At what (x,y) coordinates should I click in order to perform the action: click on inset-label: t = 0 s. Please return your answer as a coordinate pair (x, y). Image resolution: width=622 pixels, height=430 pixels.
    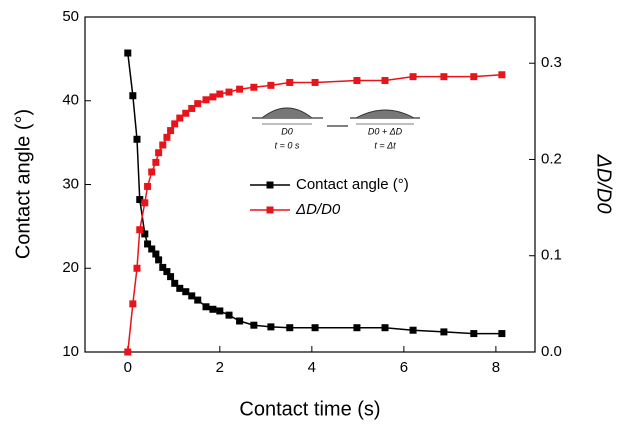
    Looking at the image, I should click on (287, 145).